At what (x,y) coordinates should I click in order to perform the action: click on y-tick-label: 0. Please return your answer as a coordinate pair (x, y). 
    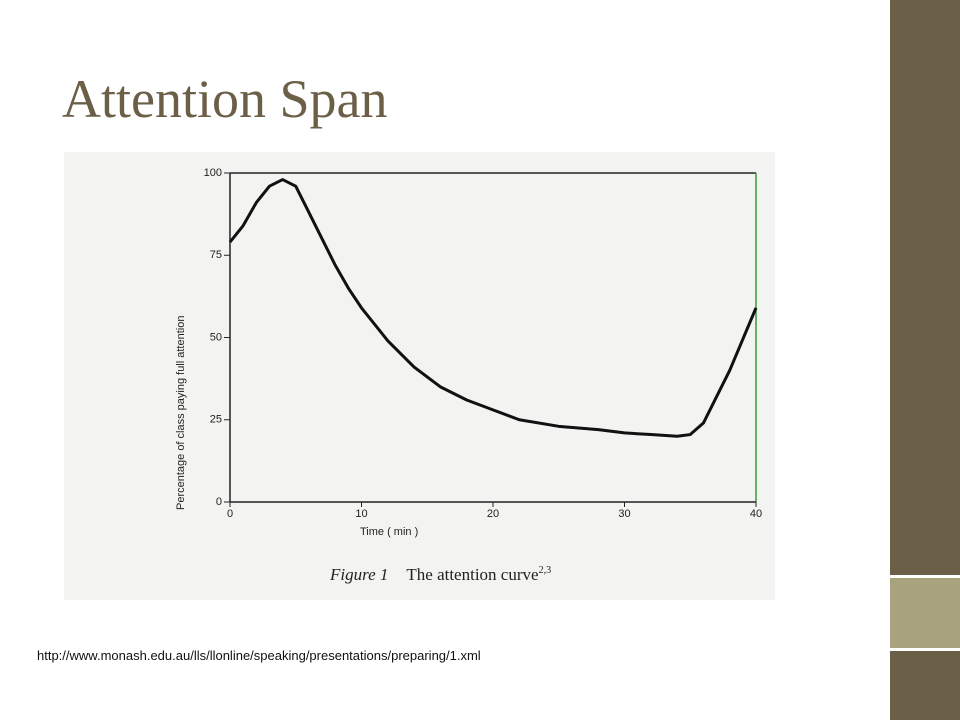
    Looking at the image, I should click on (219, 502).